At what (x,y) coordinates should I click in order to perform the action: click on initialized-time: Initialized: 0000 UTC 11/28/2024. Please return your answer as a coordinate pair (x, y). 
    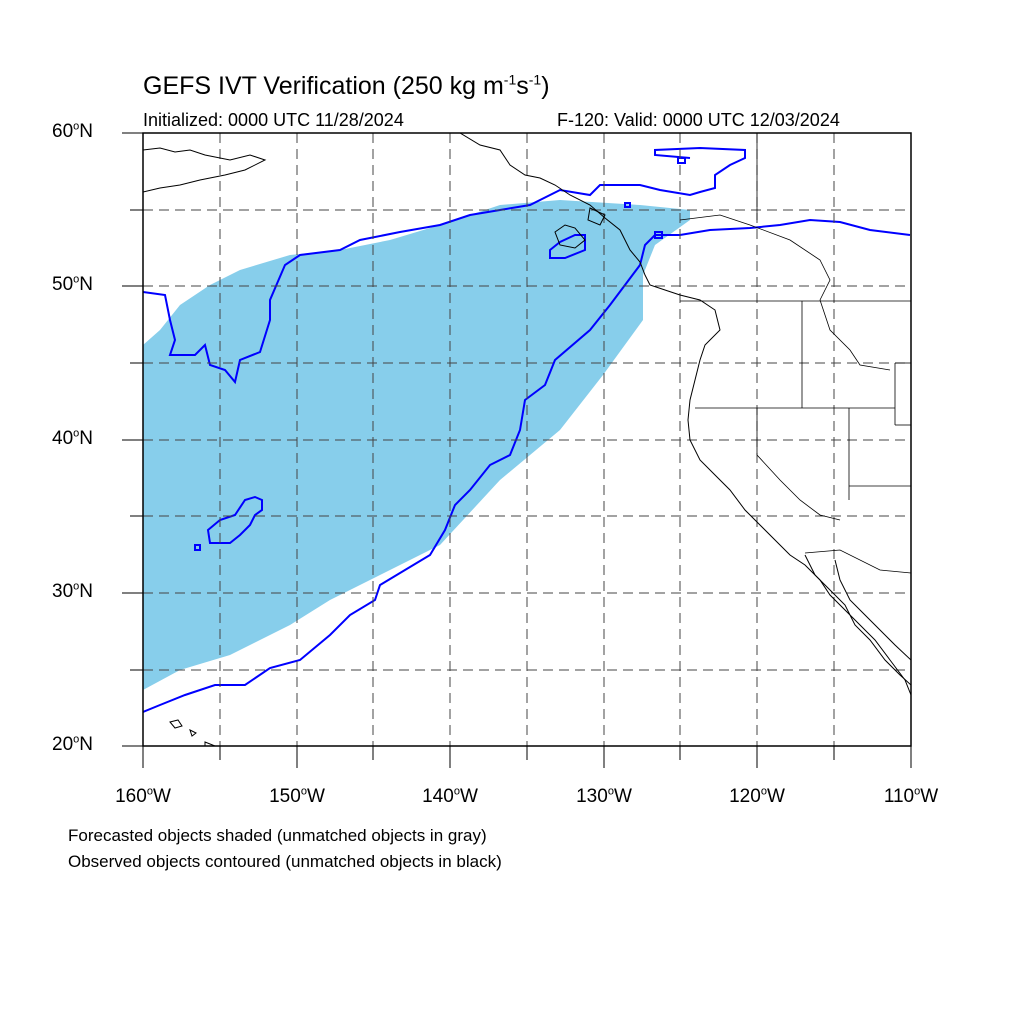
    Looking at the image, I should click on (273, 120).